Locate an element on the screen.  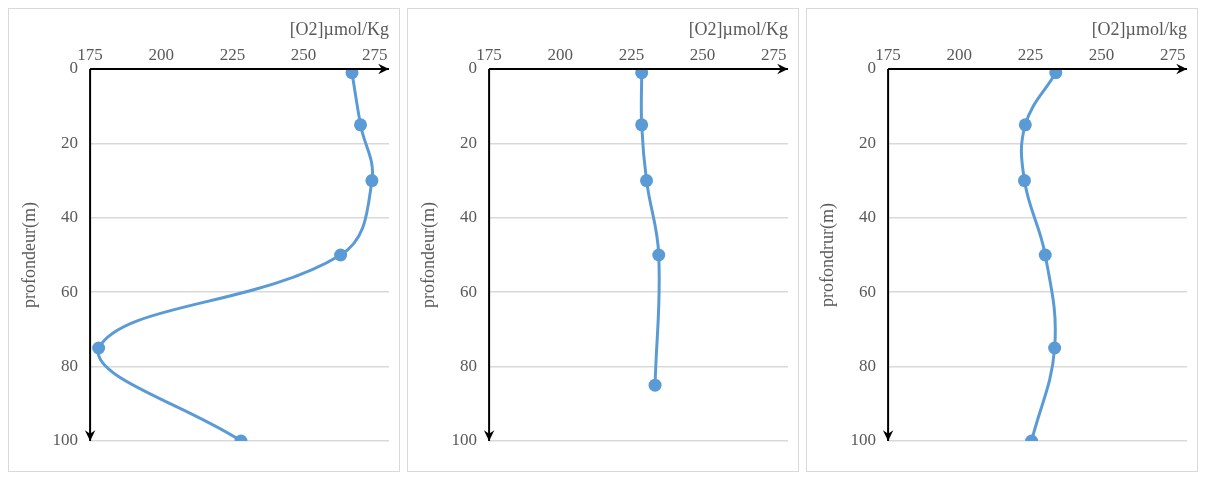
y-axis-title: profondrur(m) is located at coordinates (827, 255).